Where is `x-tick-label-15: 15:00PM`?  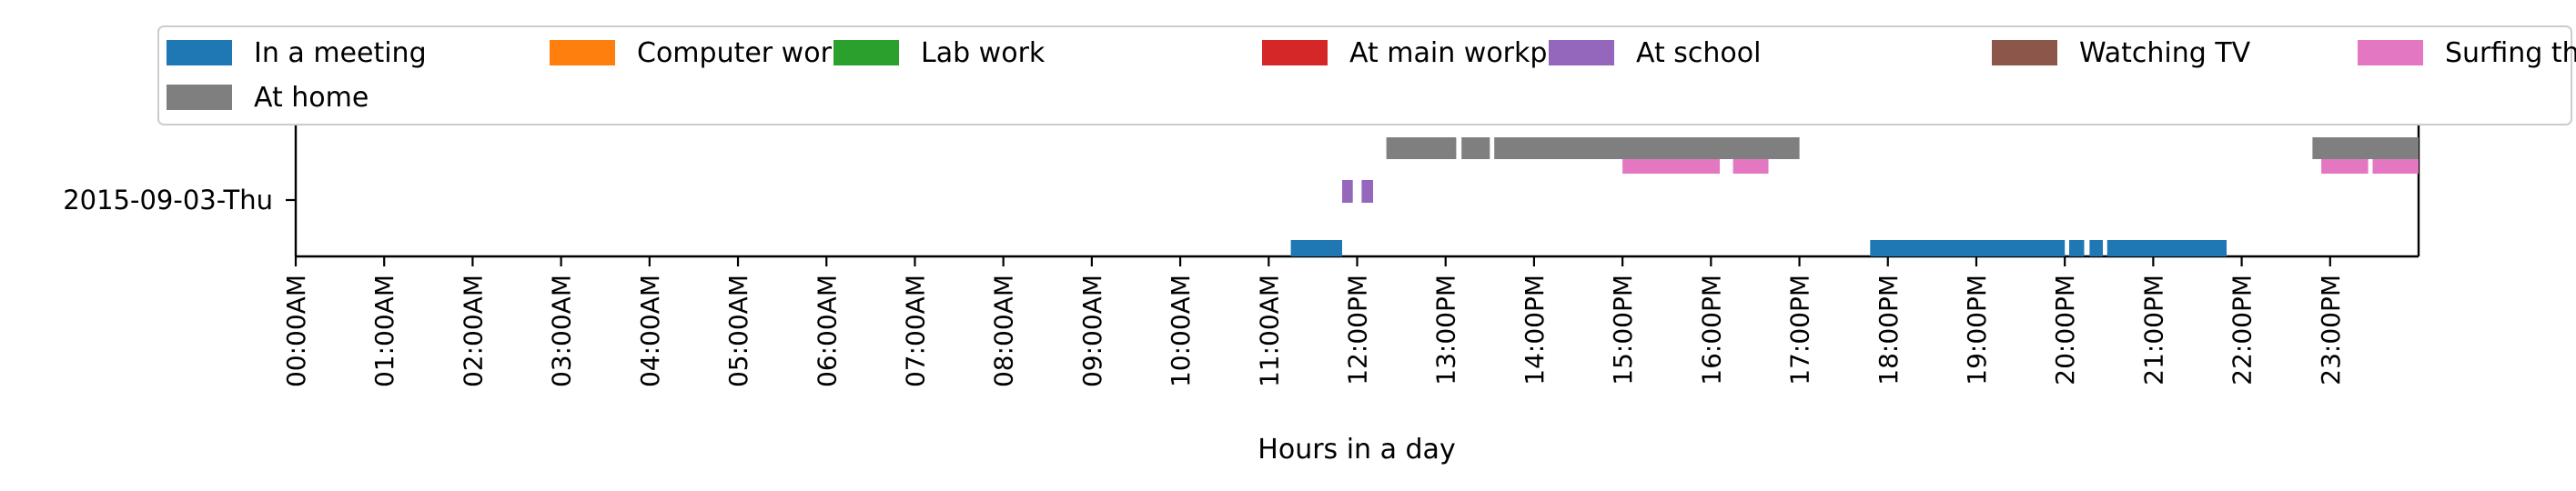
x-tick-label-15: 15:00PM is located at coordinates (1623, 330).